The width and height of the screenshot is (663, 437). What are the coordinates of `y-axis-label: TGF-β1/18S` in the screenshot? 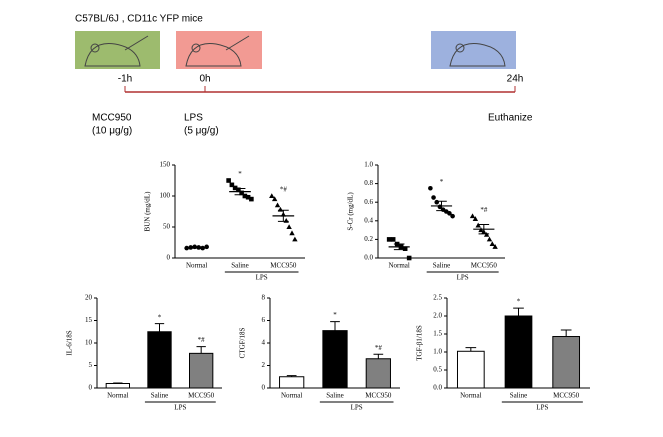 It's located at (420, 343).